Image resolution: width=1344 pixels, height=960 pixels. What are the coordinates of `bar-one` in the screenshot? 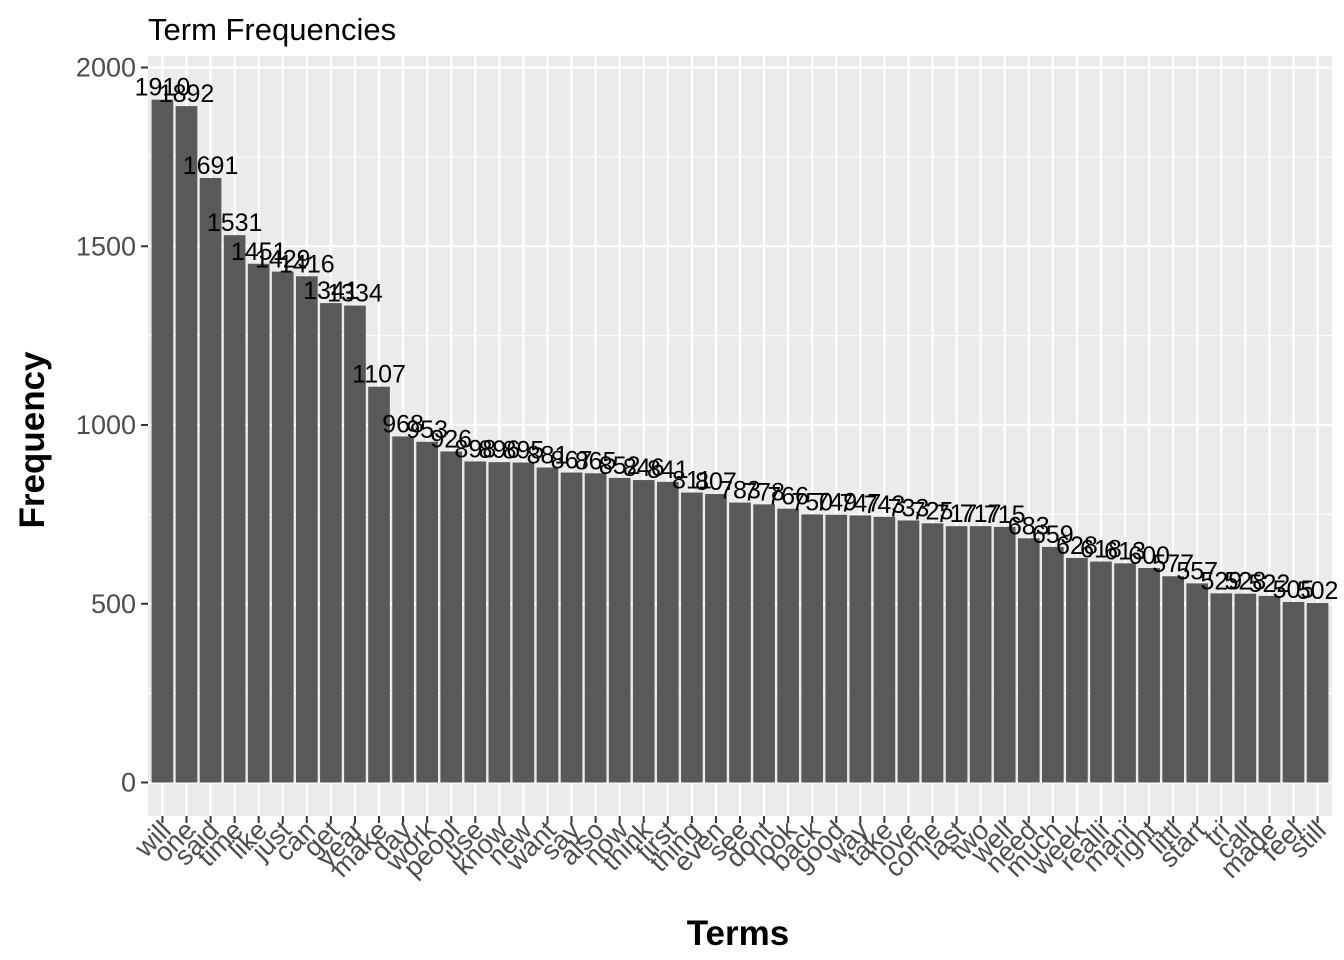 It's located at (186, 444).